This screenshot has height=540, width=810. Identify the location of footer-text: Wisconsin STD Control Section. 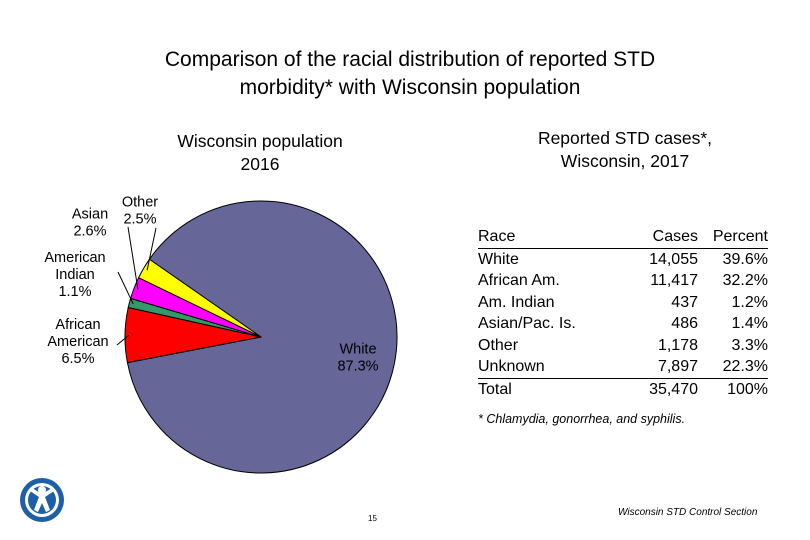
(688, 512).